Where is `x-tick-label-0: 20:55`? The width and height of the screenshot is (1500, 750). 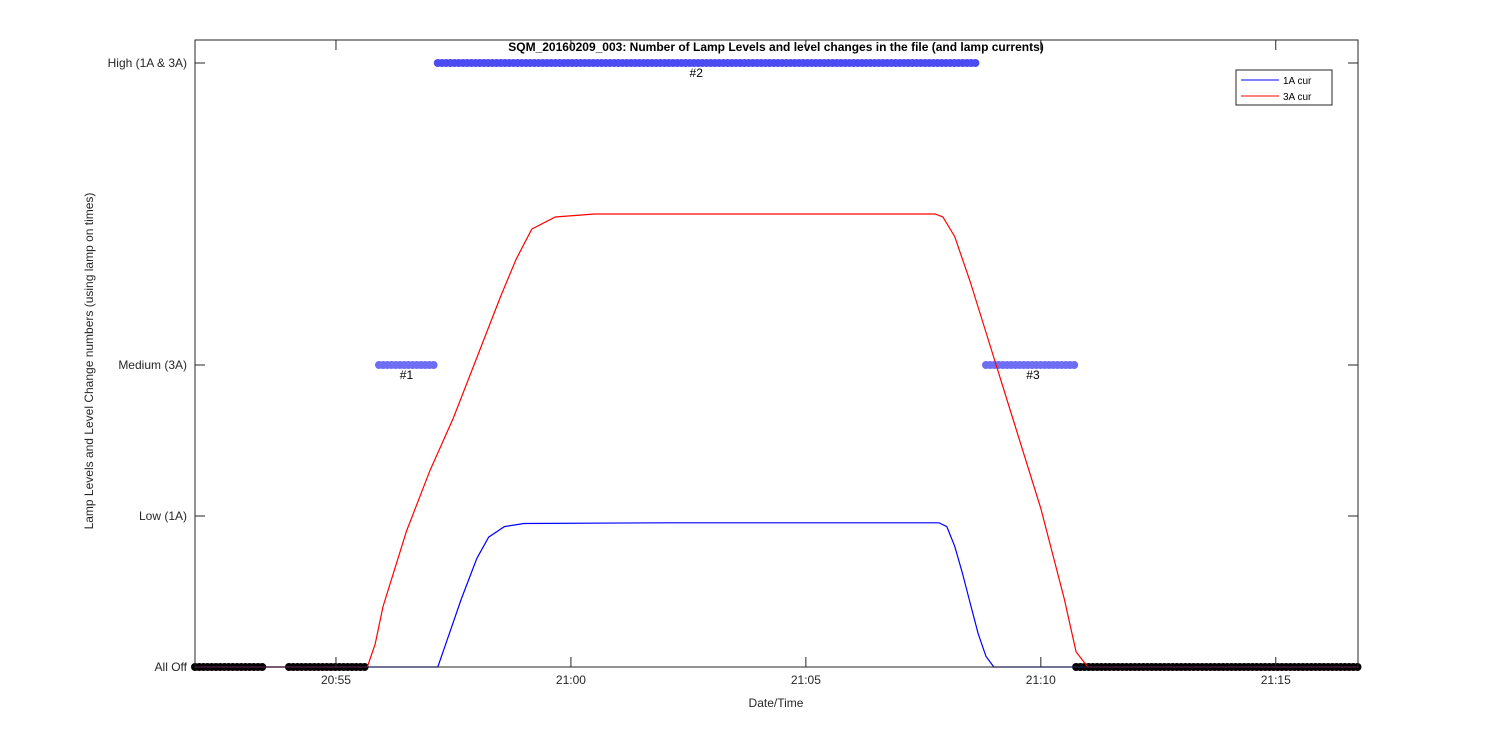 x-tick-label-0: 20:55 is located at coordinates (336, 680).